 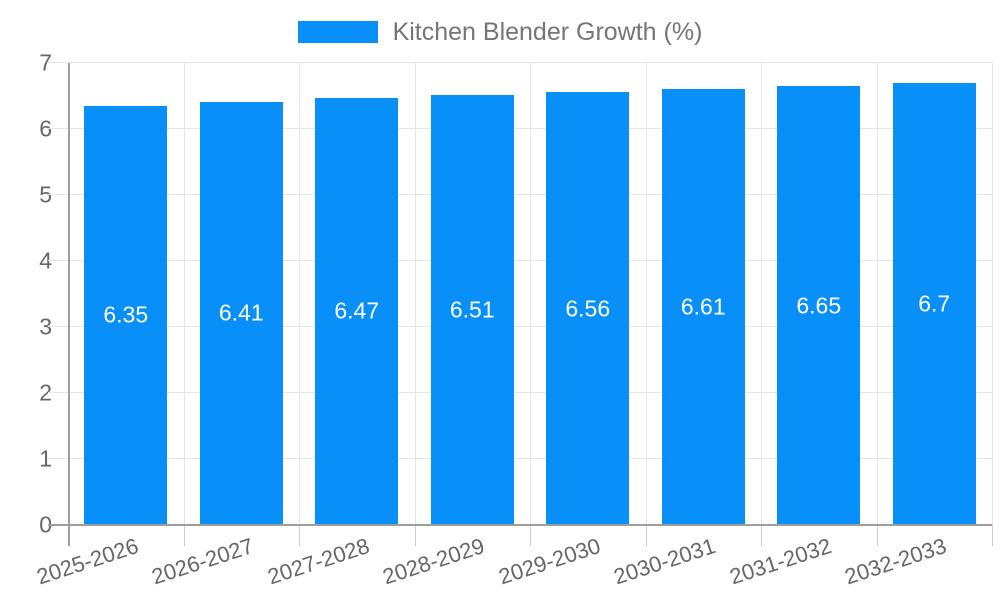 What do you see at coordinates (45, 326) in the screenshot?
I see `y-axis-tick-label: 3` at bounding box center [45, 326].